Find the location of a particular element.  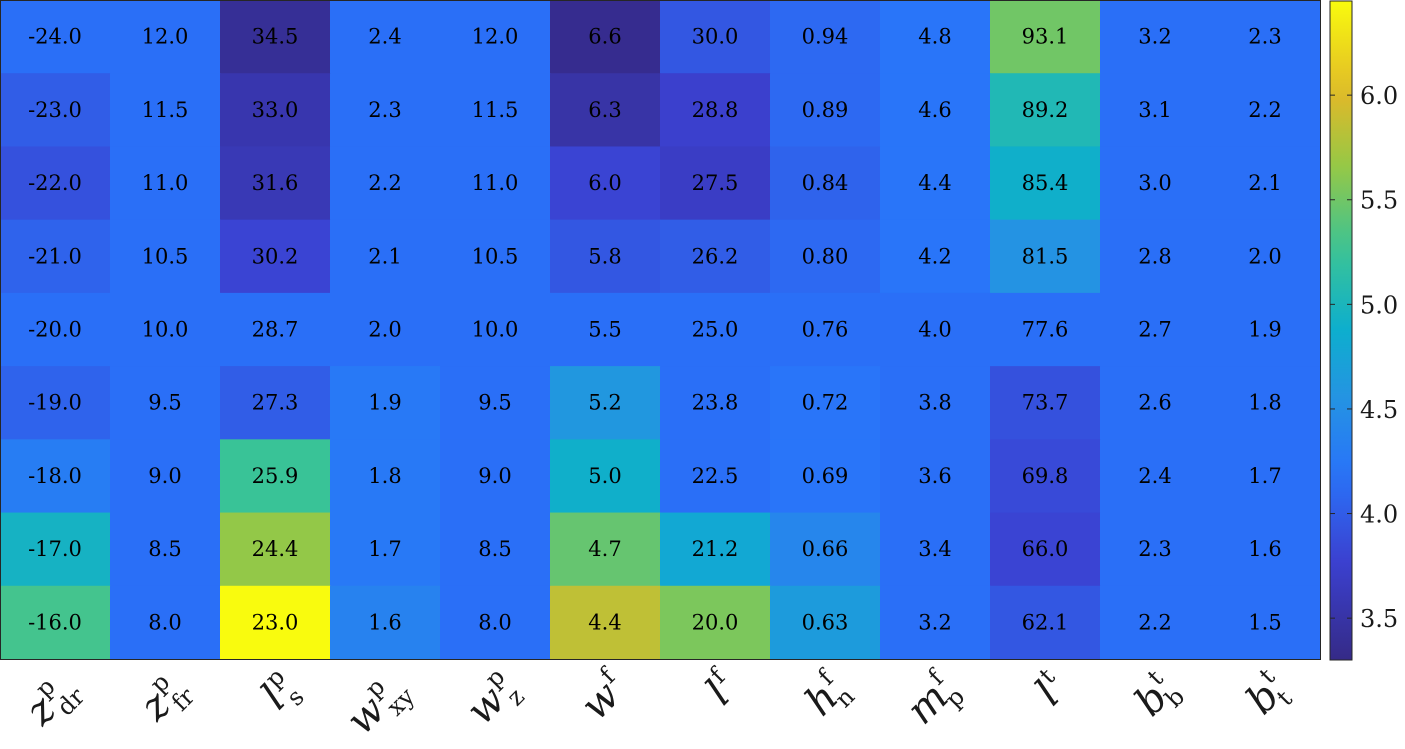

cell-label: 2.2 is located at coordinates (1264, 110).